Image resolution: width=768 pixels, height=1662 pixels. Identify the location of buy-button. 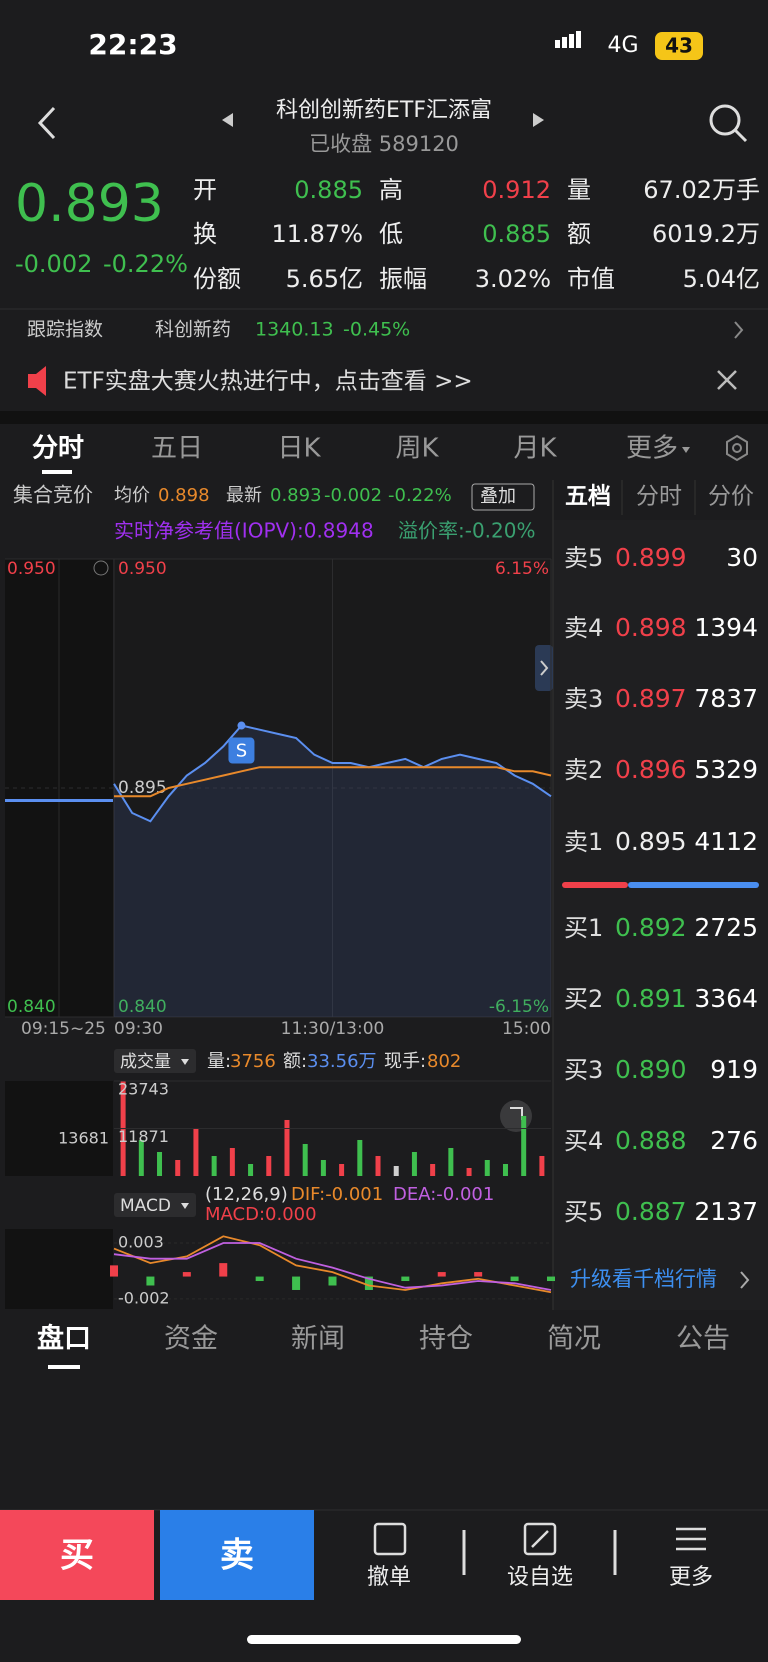
(77, 1555).